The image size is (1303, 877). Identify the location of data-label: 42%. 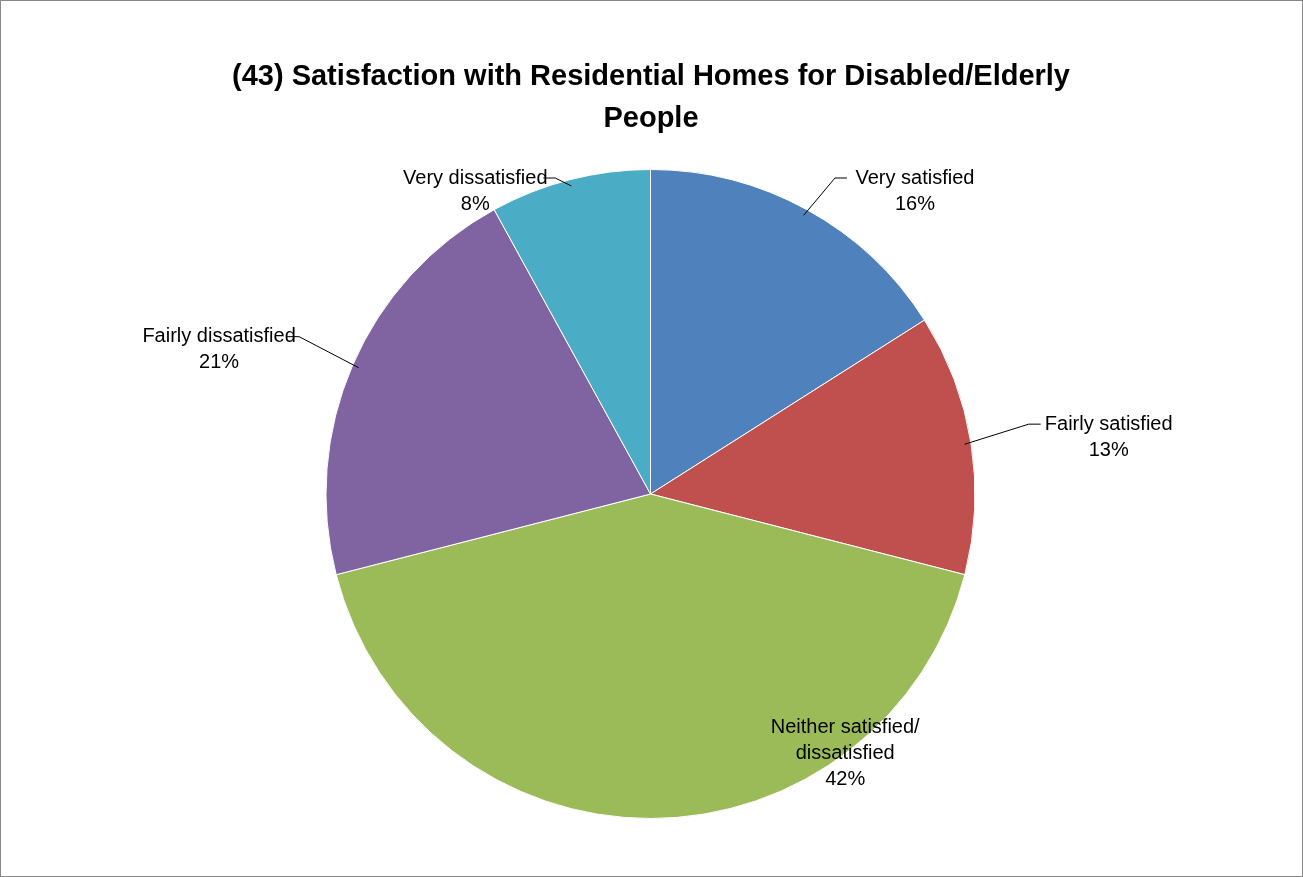
(845, 778).